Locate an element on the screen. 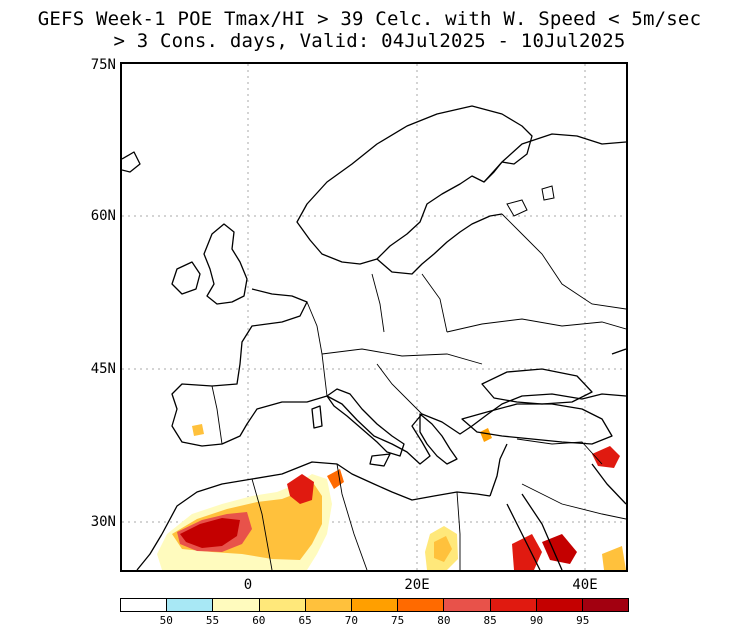 The width and height of the screenshot is (739, 635). border-arabia is located at coordinates (573, 501).